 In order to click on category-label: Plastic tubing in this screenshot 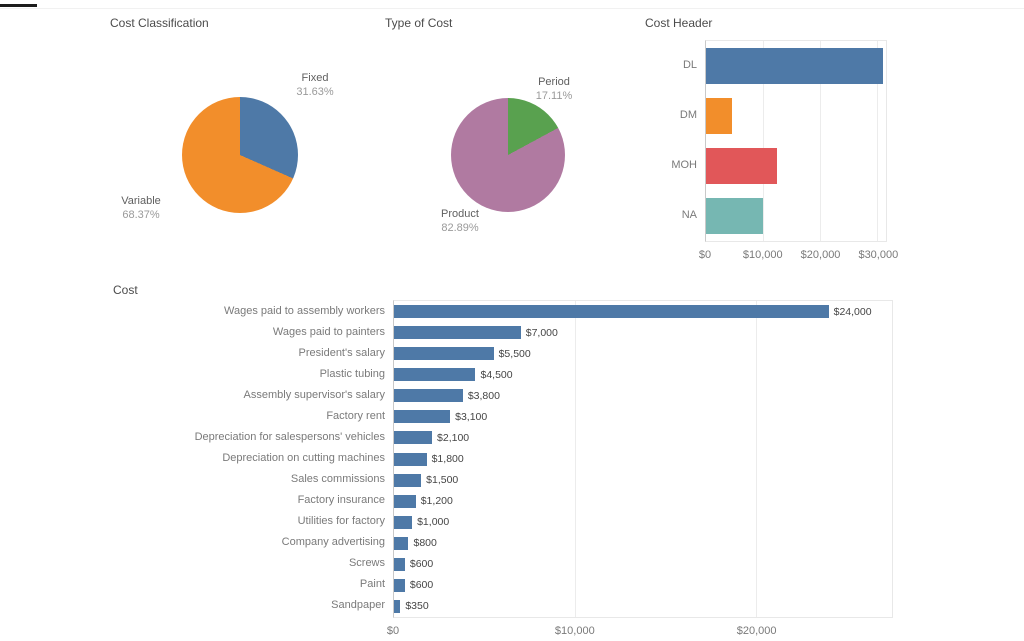, I will do `click(352, 373)`.